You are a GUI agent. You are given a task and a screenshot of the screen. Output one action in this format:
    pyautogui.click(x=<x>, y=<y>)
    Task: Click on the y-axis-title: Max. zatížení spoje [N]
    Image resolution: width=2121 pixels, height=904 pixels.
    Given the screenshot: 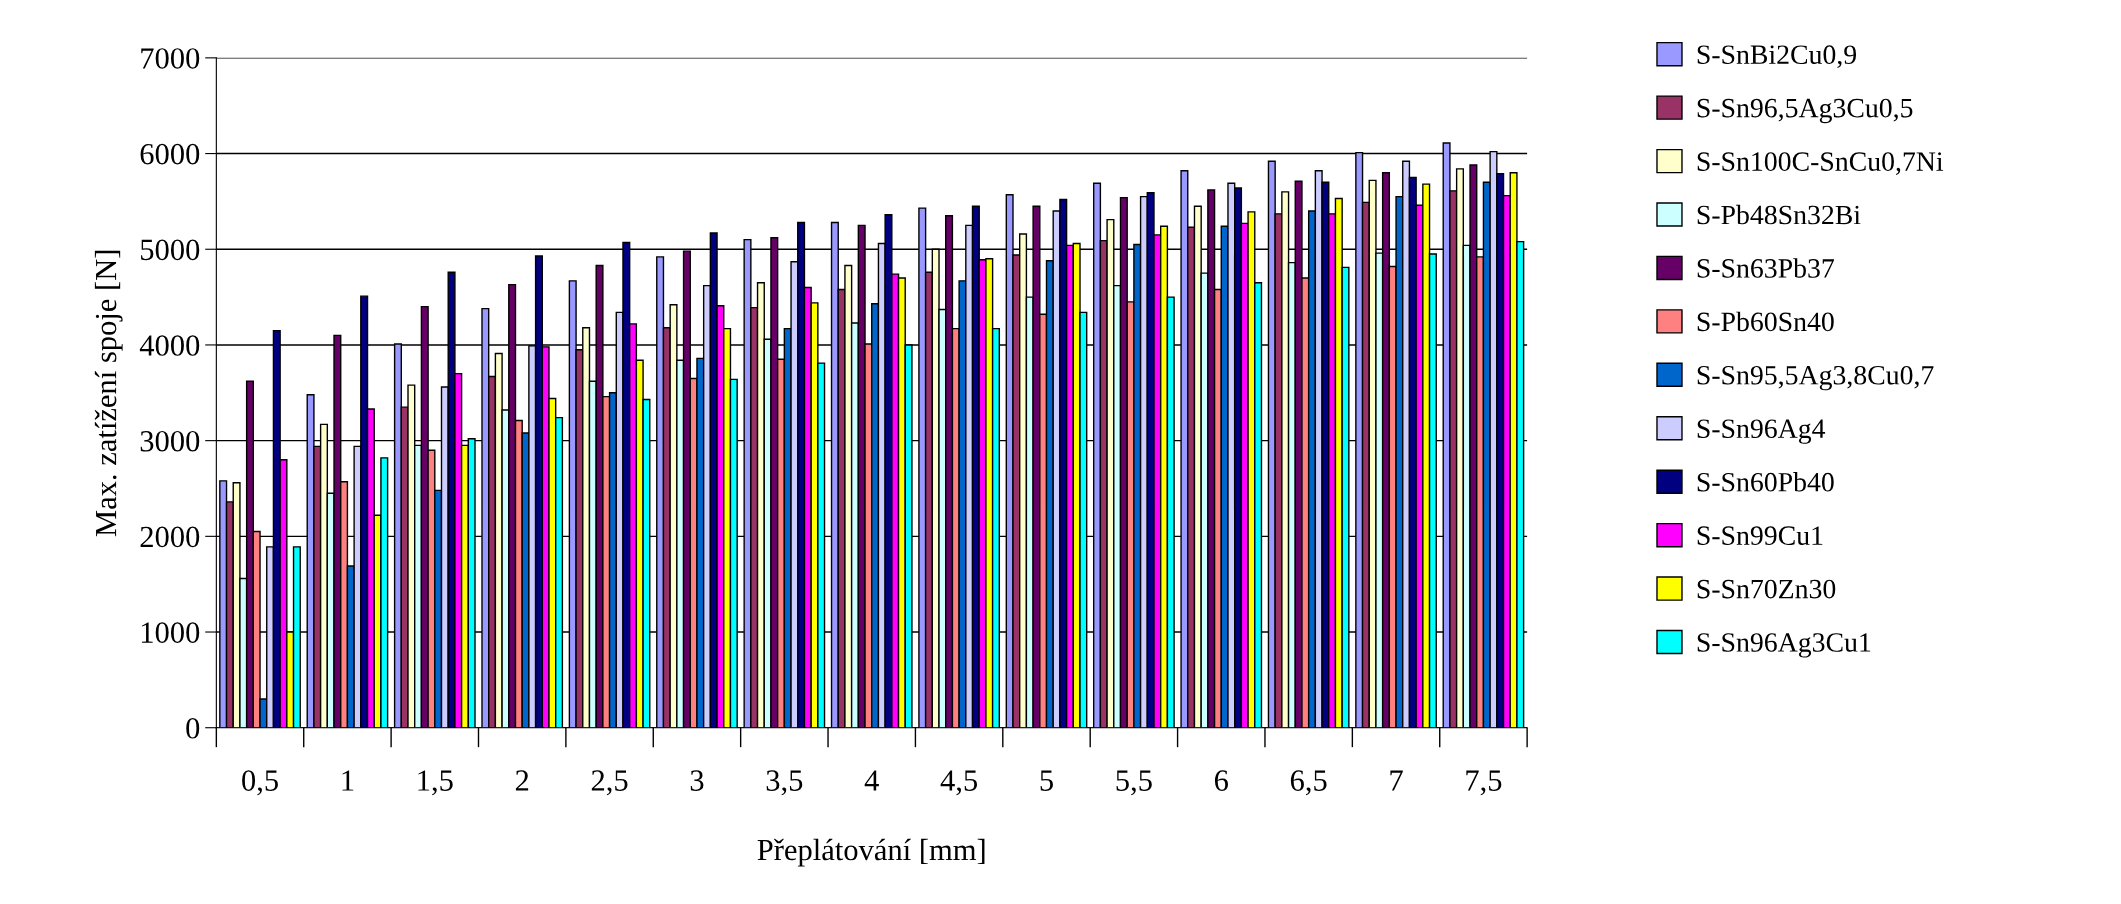 What is the action you would take?
    pyautogui.click(x=108, y=393)
    